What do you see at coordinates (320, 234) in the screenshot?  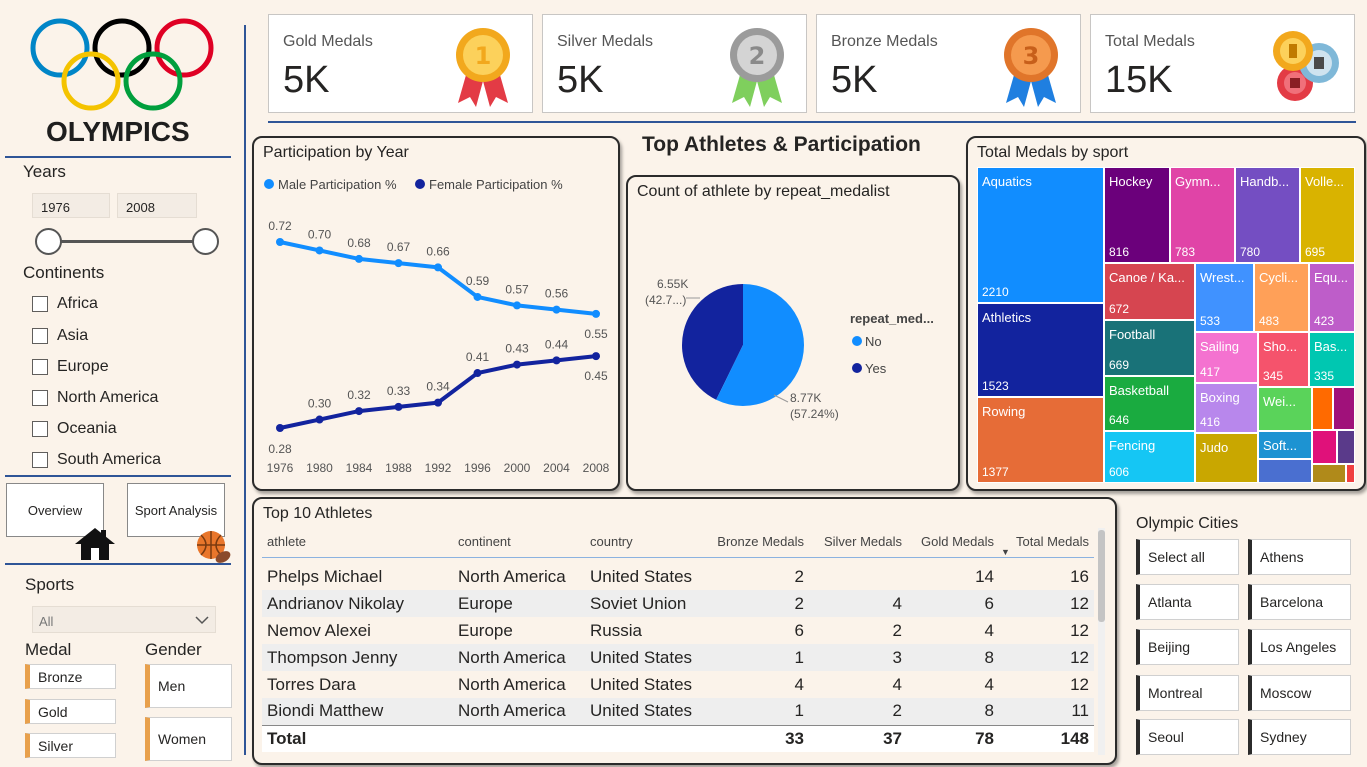 I see `male-data-label: 0.70` at bounding box center [320, 234].